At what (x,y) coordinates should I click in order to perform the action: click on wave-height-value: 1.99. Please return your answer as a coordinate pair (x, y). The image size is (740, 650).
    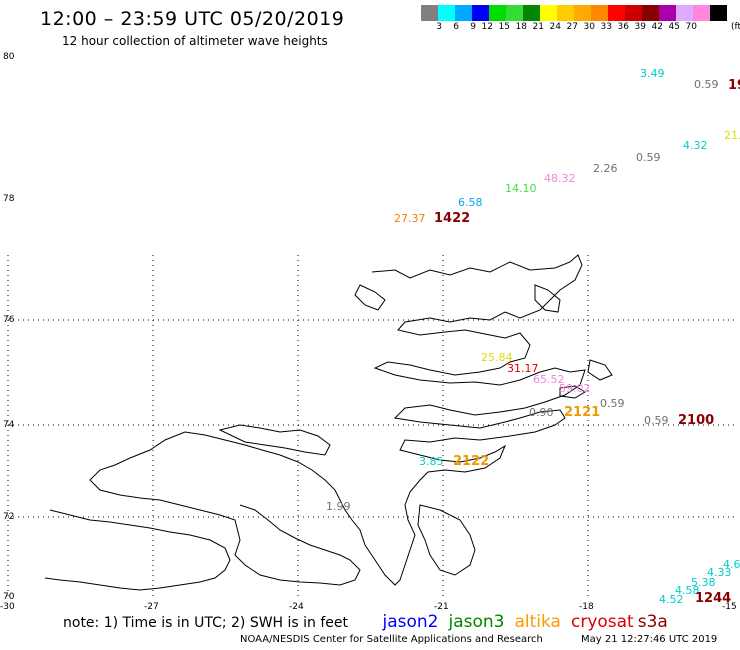
    Looking at the image, I should click on (338, 506).